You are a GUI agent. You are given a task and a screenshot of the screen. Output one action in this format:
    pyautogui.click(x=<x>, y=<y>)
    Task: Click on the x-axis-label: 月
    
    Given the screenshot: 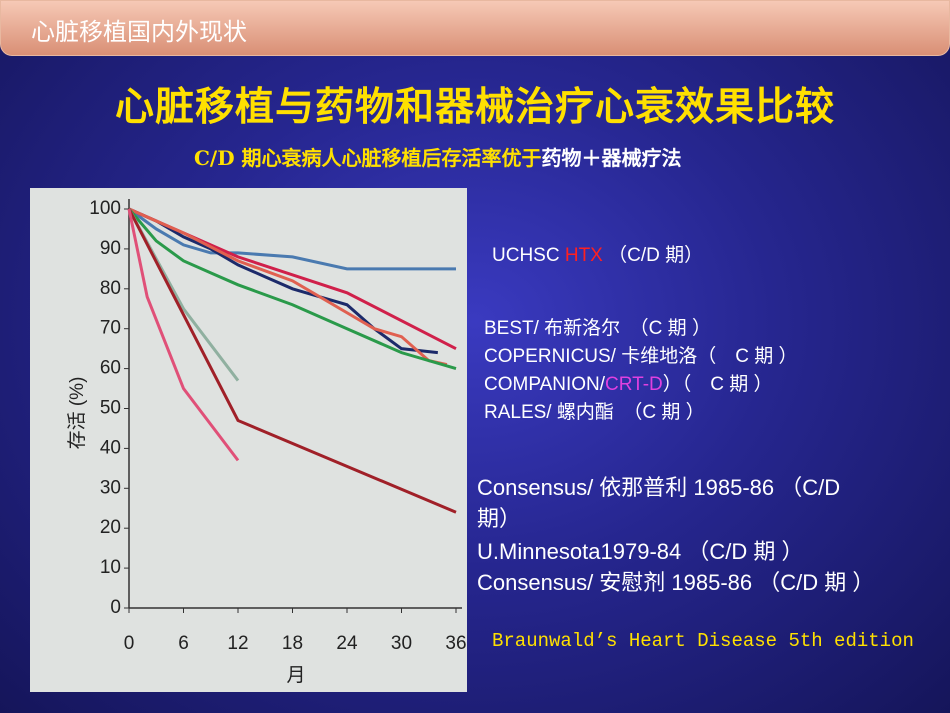 What is the action you would take?
    pyautogui.click(x=295, y=675)
    